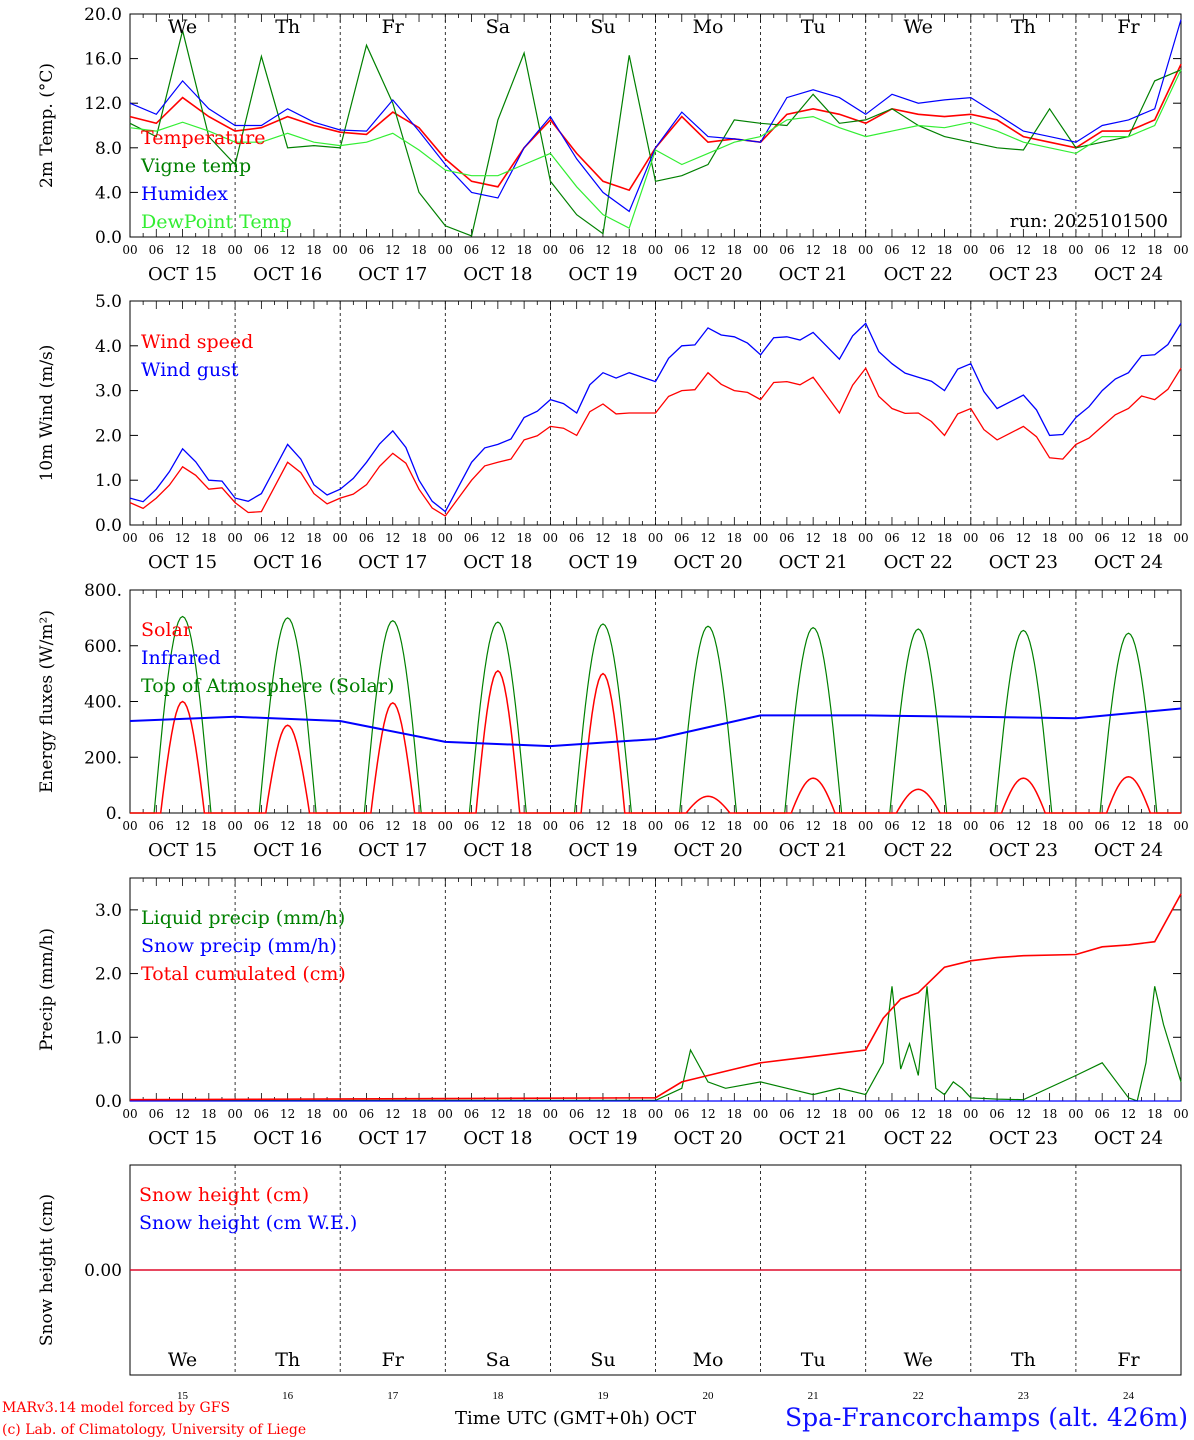 This screenshot has height=1440, width=1194. Describe the element at coordinates (497, 1138) in the screenshot. I see `date-label: OCT 18` at that location.